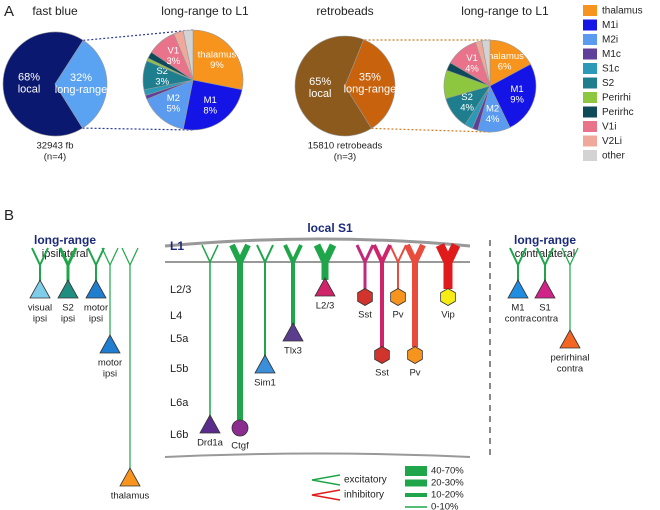 The width and height of the screenshot is (660, 510). What do you see at coordinates (611, 54) in the screenshot?
I see `legend-label: M1c` at bounding box center [611, 54].